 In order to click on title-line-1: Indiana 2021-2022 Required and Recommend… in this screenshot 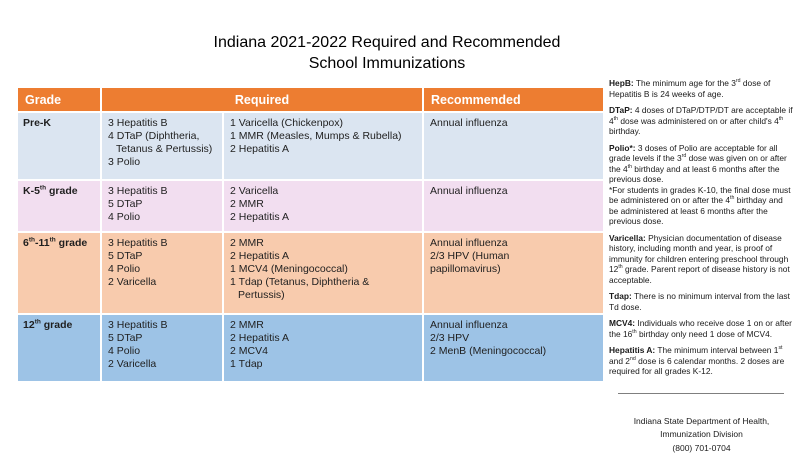, I will do `click(387, 42)`.